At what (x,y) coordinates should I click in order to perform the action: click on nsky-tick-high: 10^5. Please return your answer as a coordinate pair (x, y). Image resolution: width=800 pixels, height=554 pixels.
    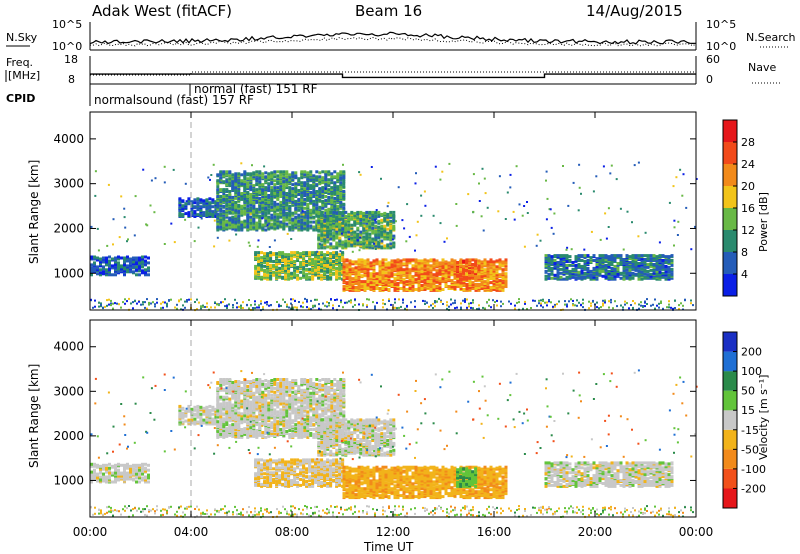
    Looking at the image, I should click on (67, 24).